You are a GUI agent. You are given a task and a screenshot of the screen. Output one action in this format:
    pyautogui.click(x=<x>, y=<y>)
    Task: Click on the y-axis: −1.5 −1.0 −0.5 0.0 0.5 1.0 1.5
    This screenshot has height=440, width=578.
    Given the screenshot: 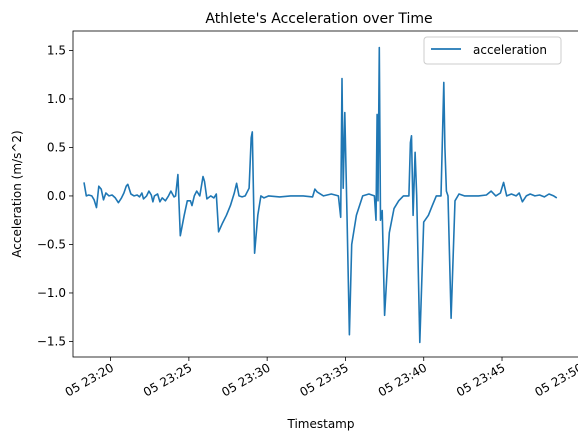 What is the action you would take?
    pyautogui.click(x=55, y=195)
    